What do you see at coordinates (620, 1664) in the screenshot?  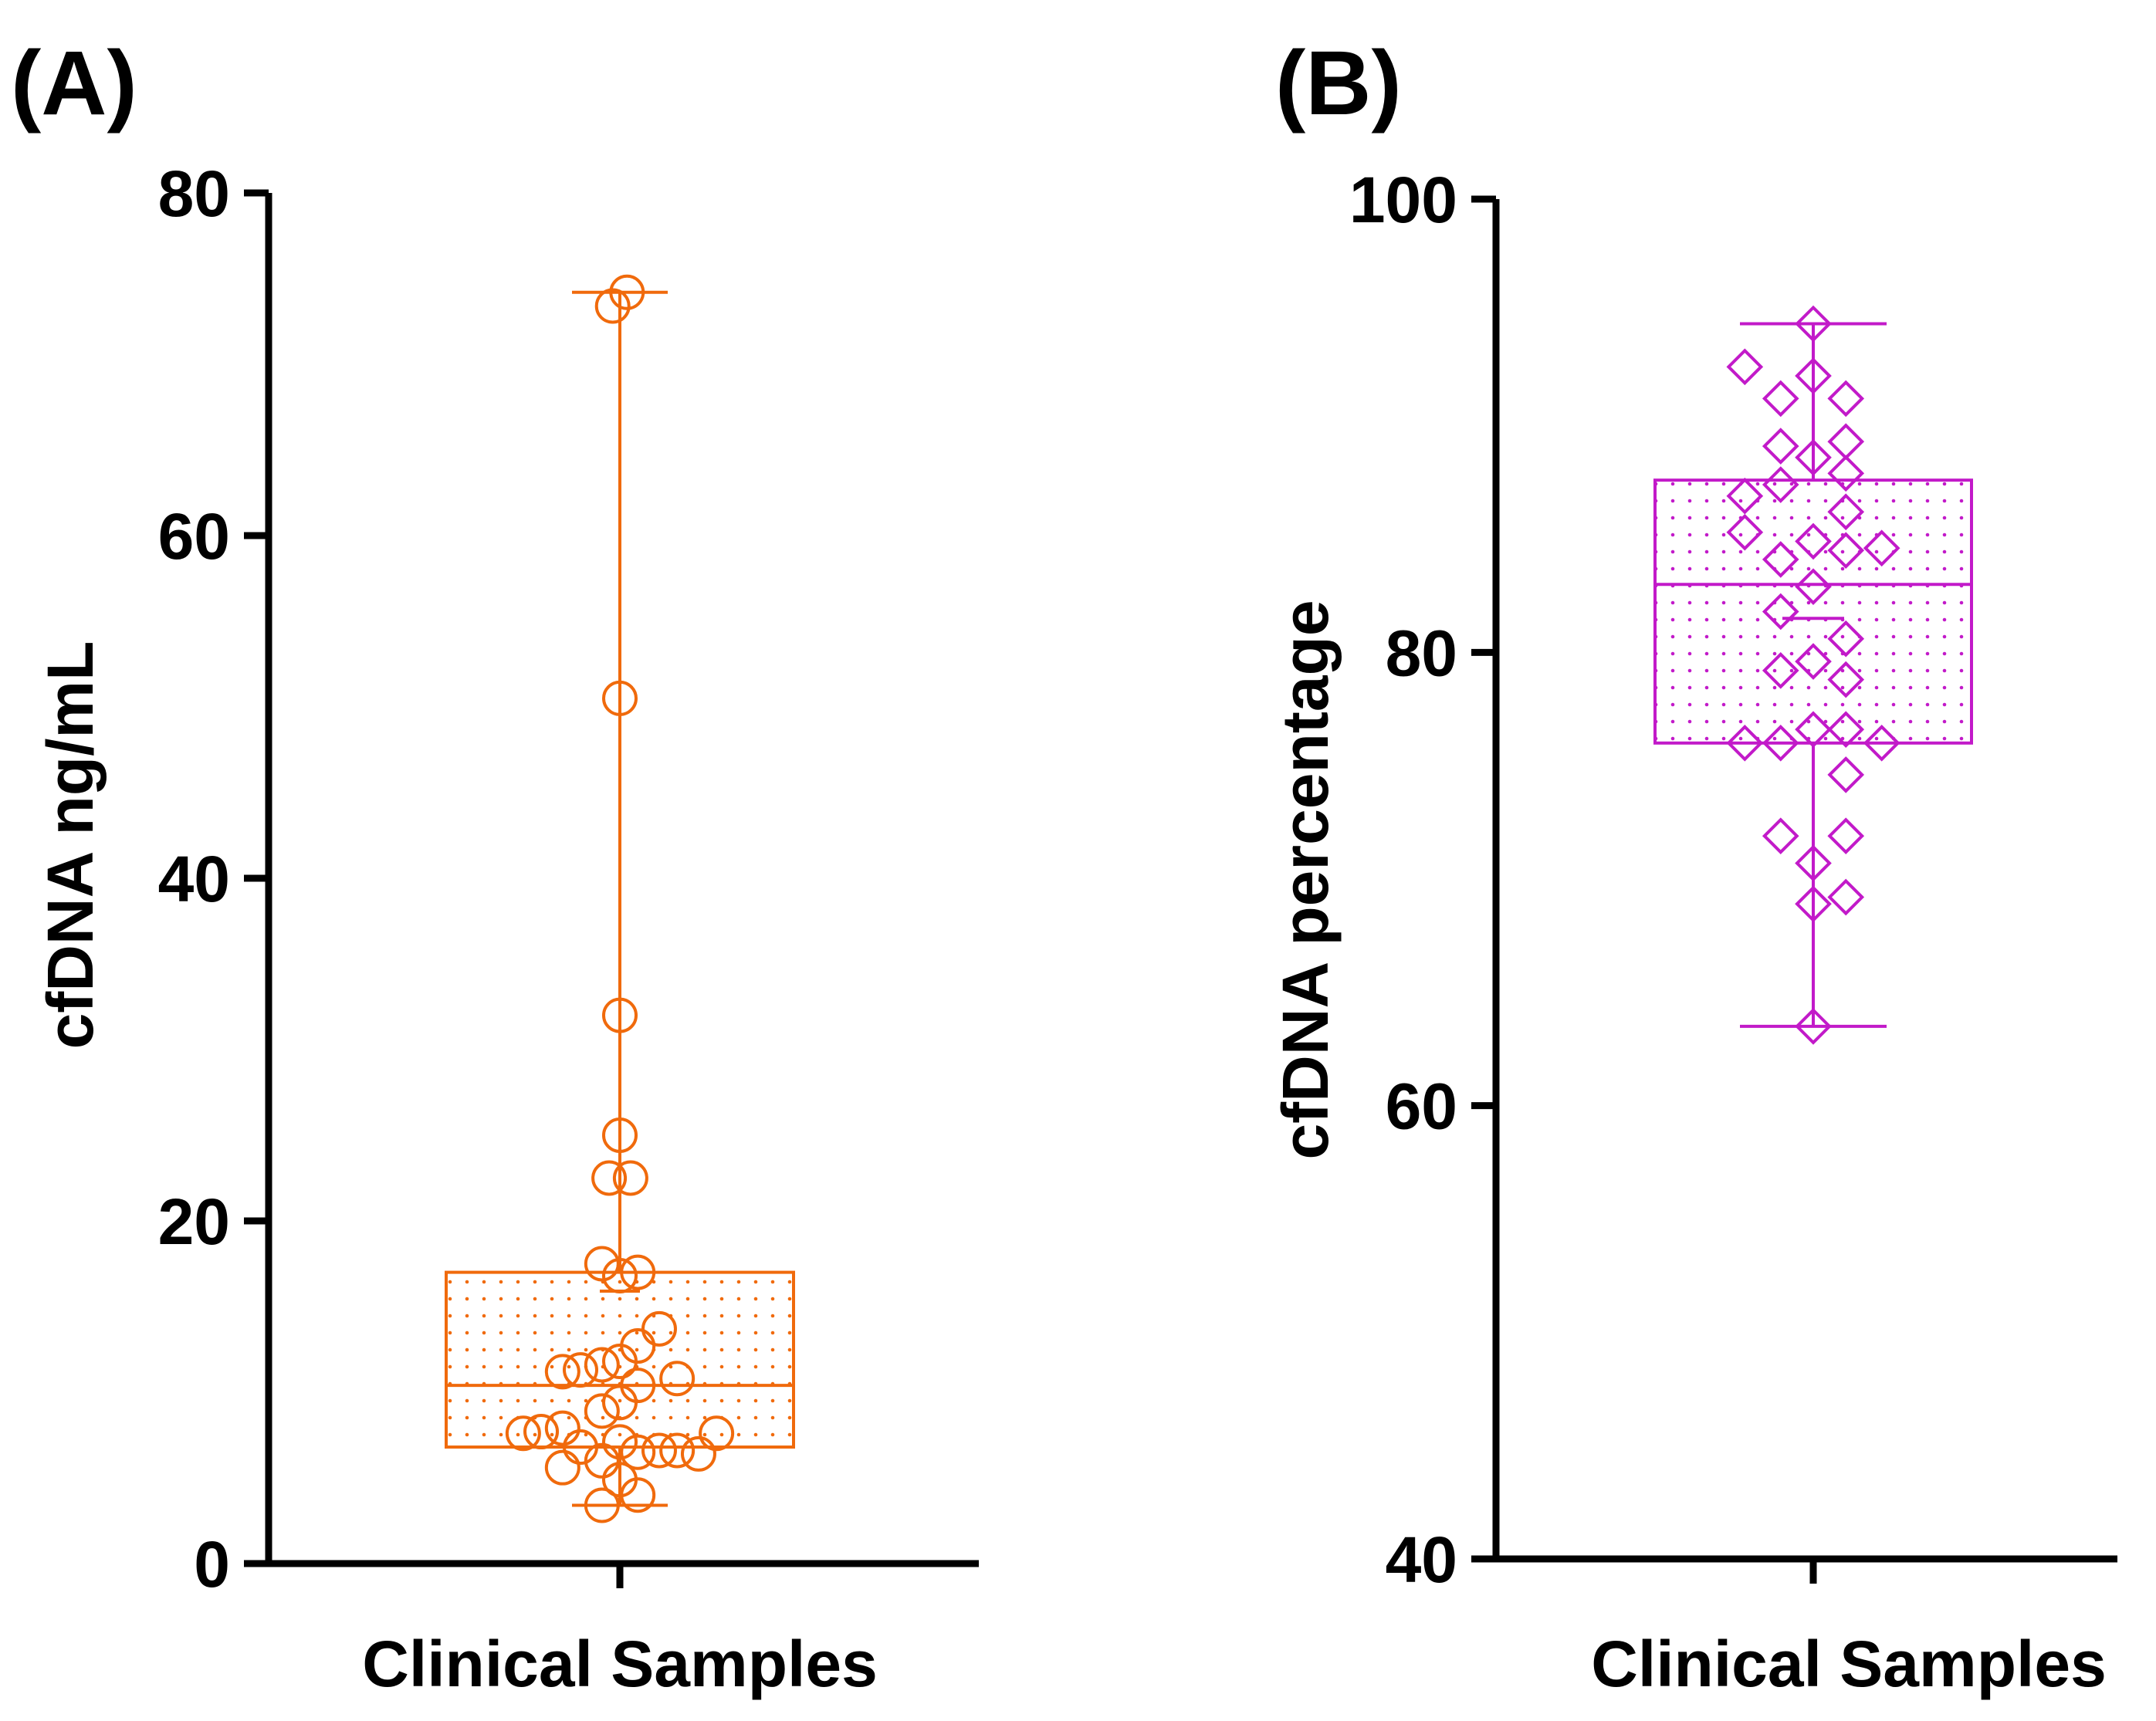 I see `panel-a-x-axis-label: Clinical Samples` at bounding box center [620, 1664].